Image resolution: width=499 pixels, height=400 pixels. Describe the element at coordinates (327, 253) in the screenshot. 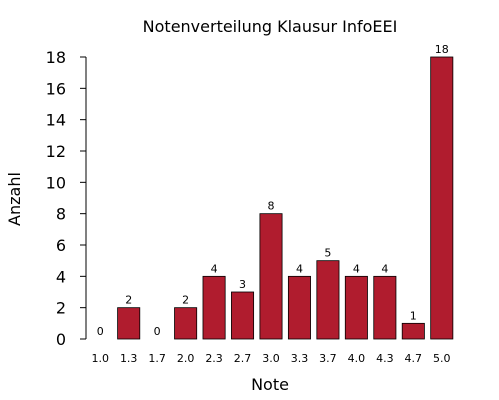

I see `bar-value-label: 5` at that location.